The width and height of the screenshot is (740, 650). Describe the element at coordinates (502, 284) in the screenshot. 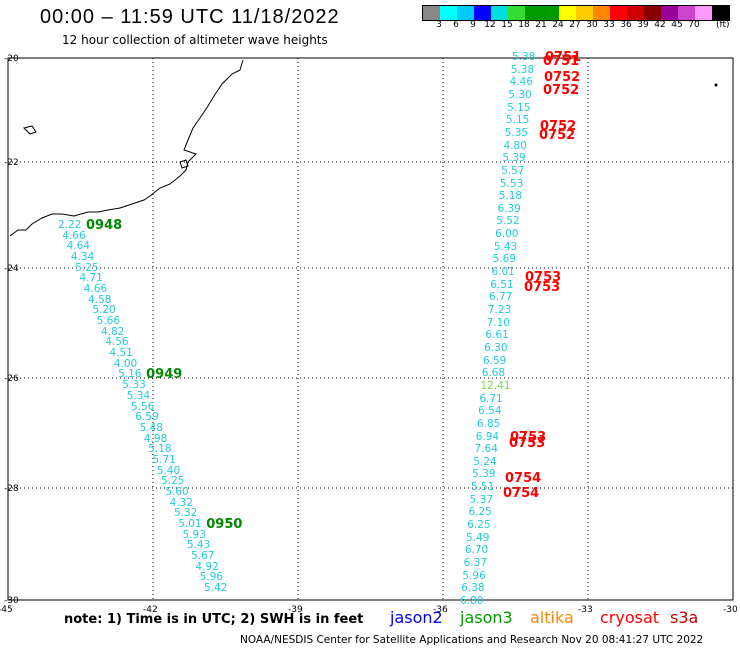

I see `swh-value: 6.51` at that location.